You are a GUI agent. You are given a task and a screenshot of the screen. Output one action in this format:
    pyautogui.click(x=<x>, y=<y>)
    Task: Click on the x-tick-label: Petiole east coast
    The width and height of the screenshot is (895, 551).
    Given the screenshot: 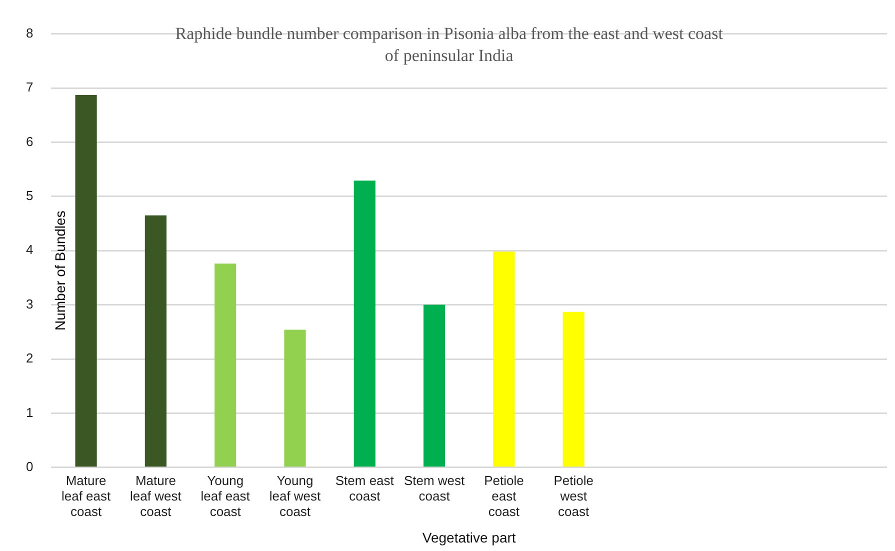 What is the action you would take?
    pyautogui.click(x=504, y=495)
    